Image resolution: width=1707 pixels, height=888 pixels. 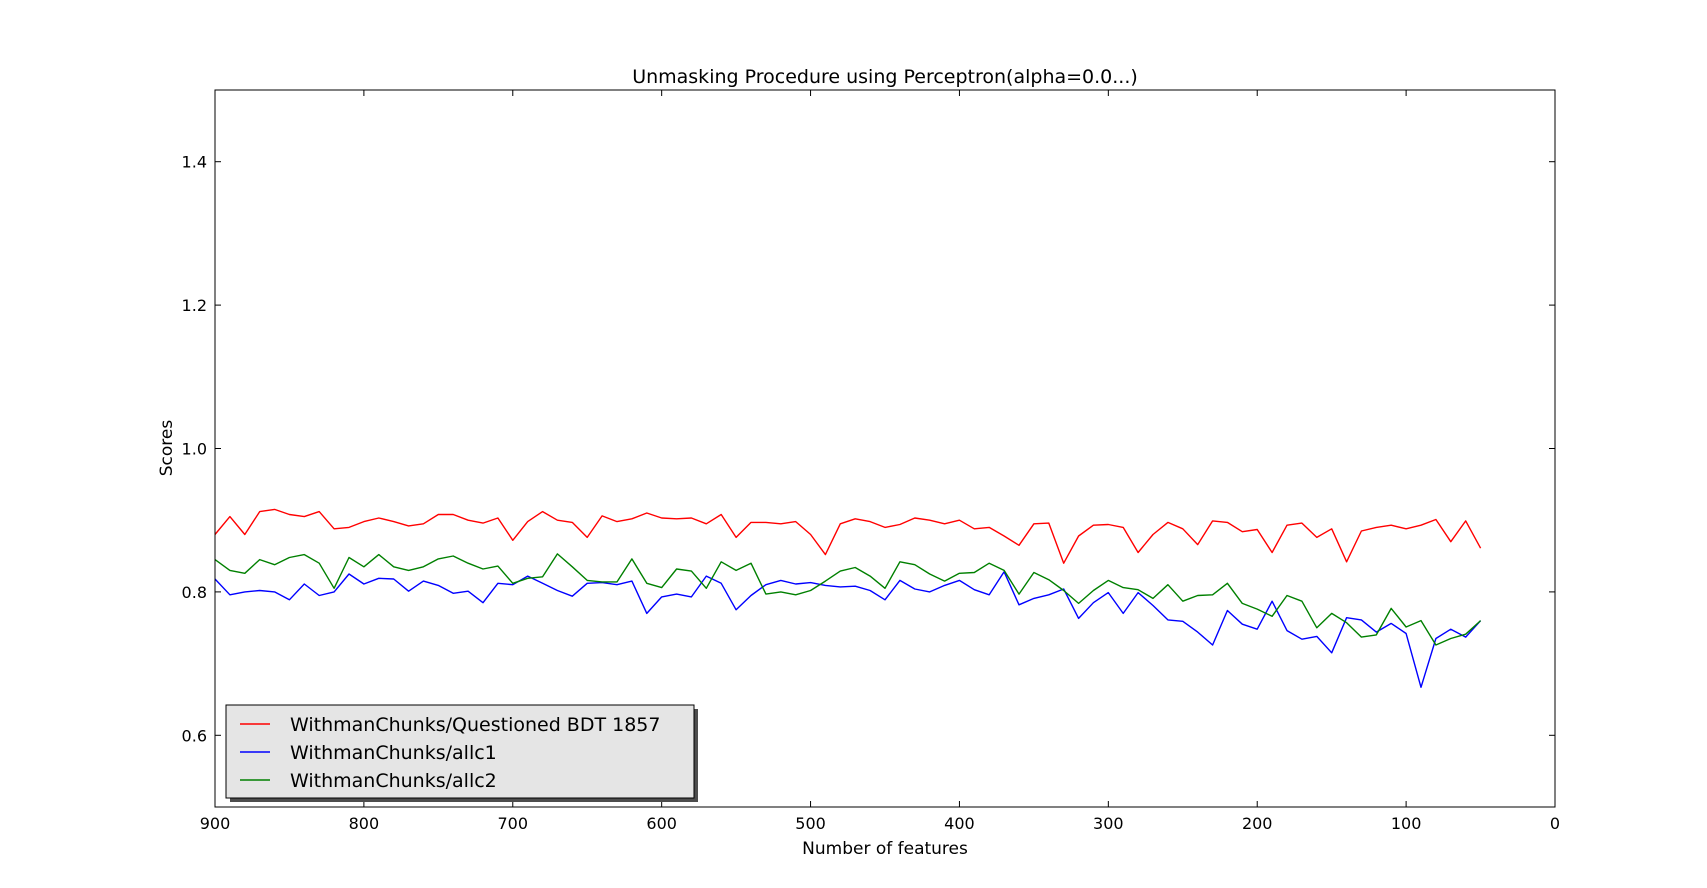 I want to click on x-tick-label: 0, so click(x=1555, y=823).